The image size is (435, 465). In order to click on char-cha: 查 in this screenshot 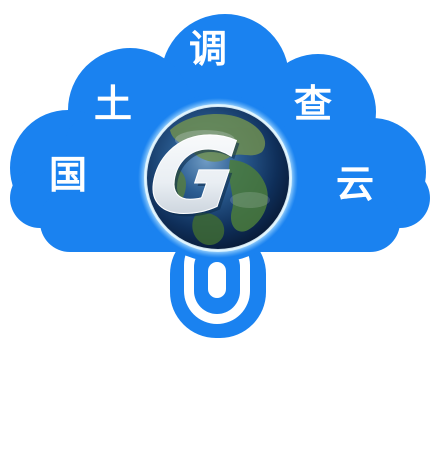, I will do `click(313, 104)`.